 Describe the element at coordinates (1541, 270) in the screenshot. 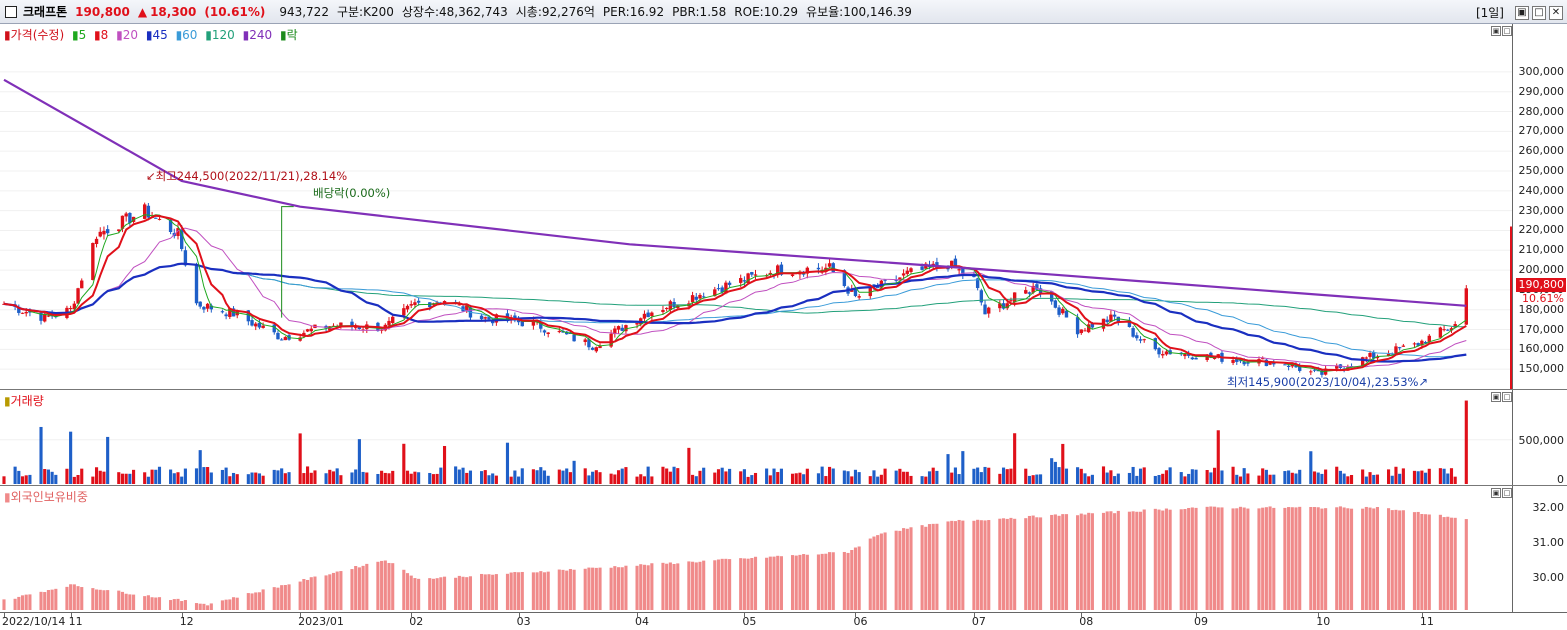

I see `price-tick: 200,000` at that location.